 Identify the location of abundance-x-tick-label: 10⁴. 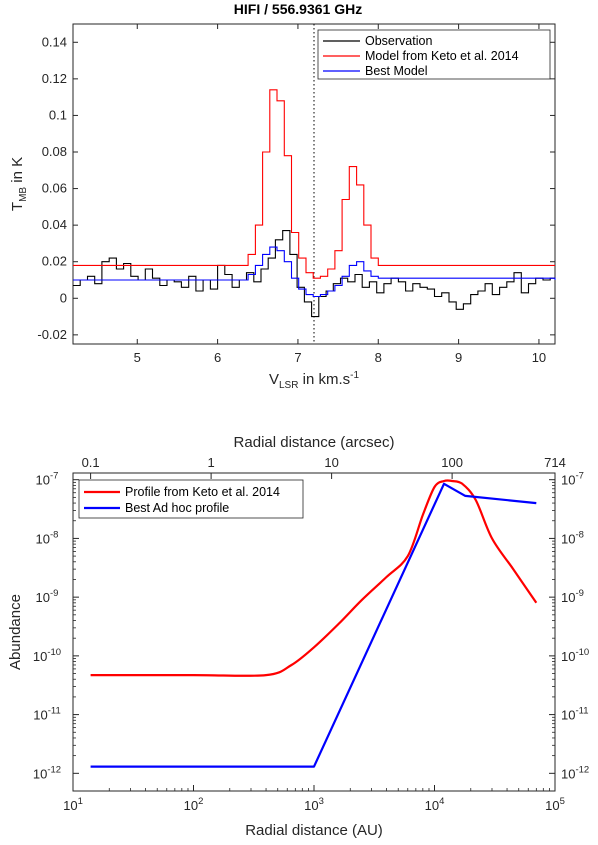
(435, 804).